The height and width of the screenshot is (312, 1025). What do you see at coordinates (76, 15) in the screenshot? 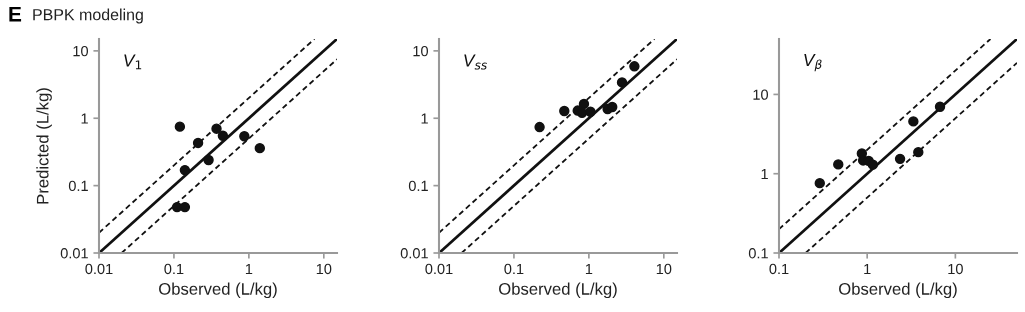
I see `chart-title: E PBPK modeling` at bounding box center [76, 15].